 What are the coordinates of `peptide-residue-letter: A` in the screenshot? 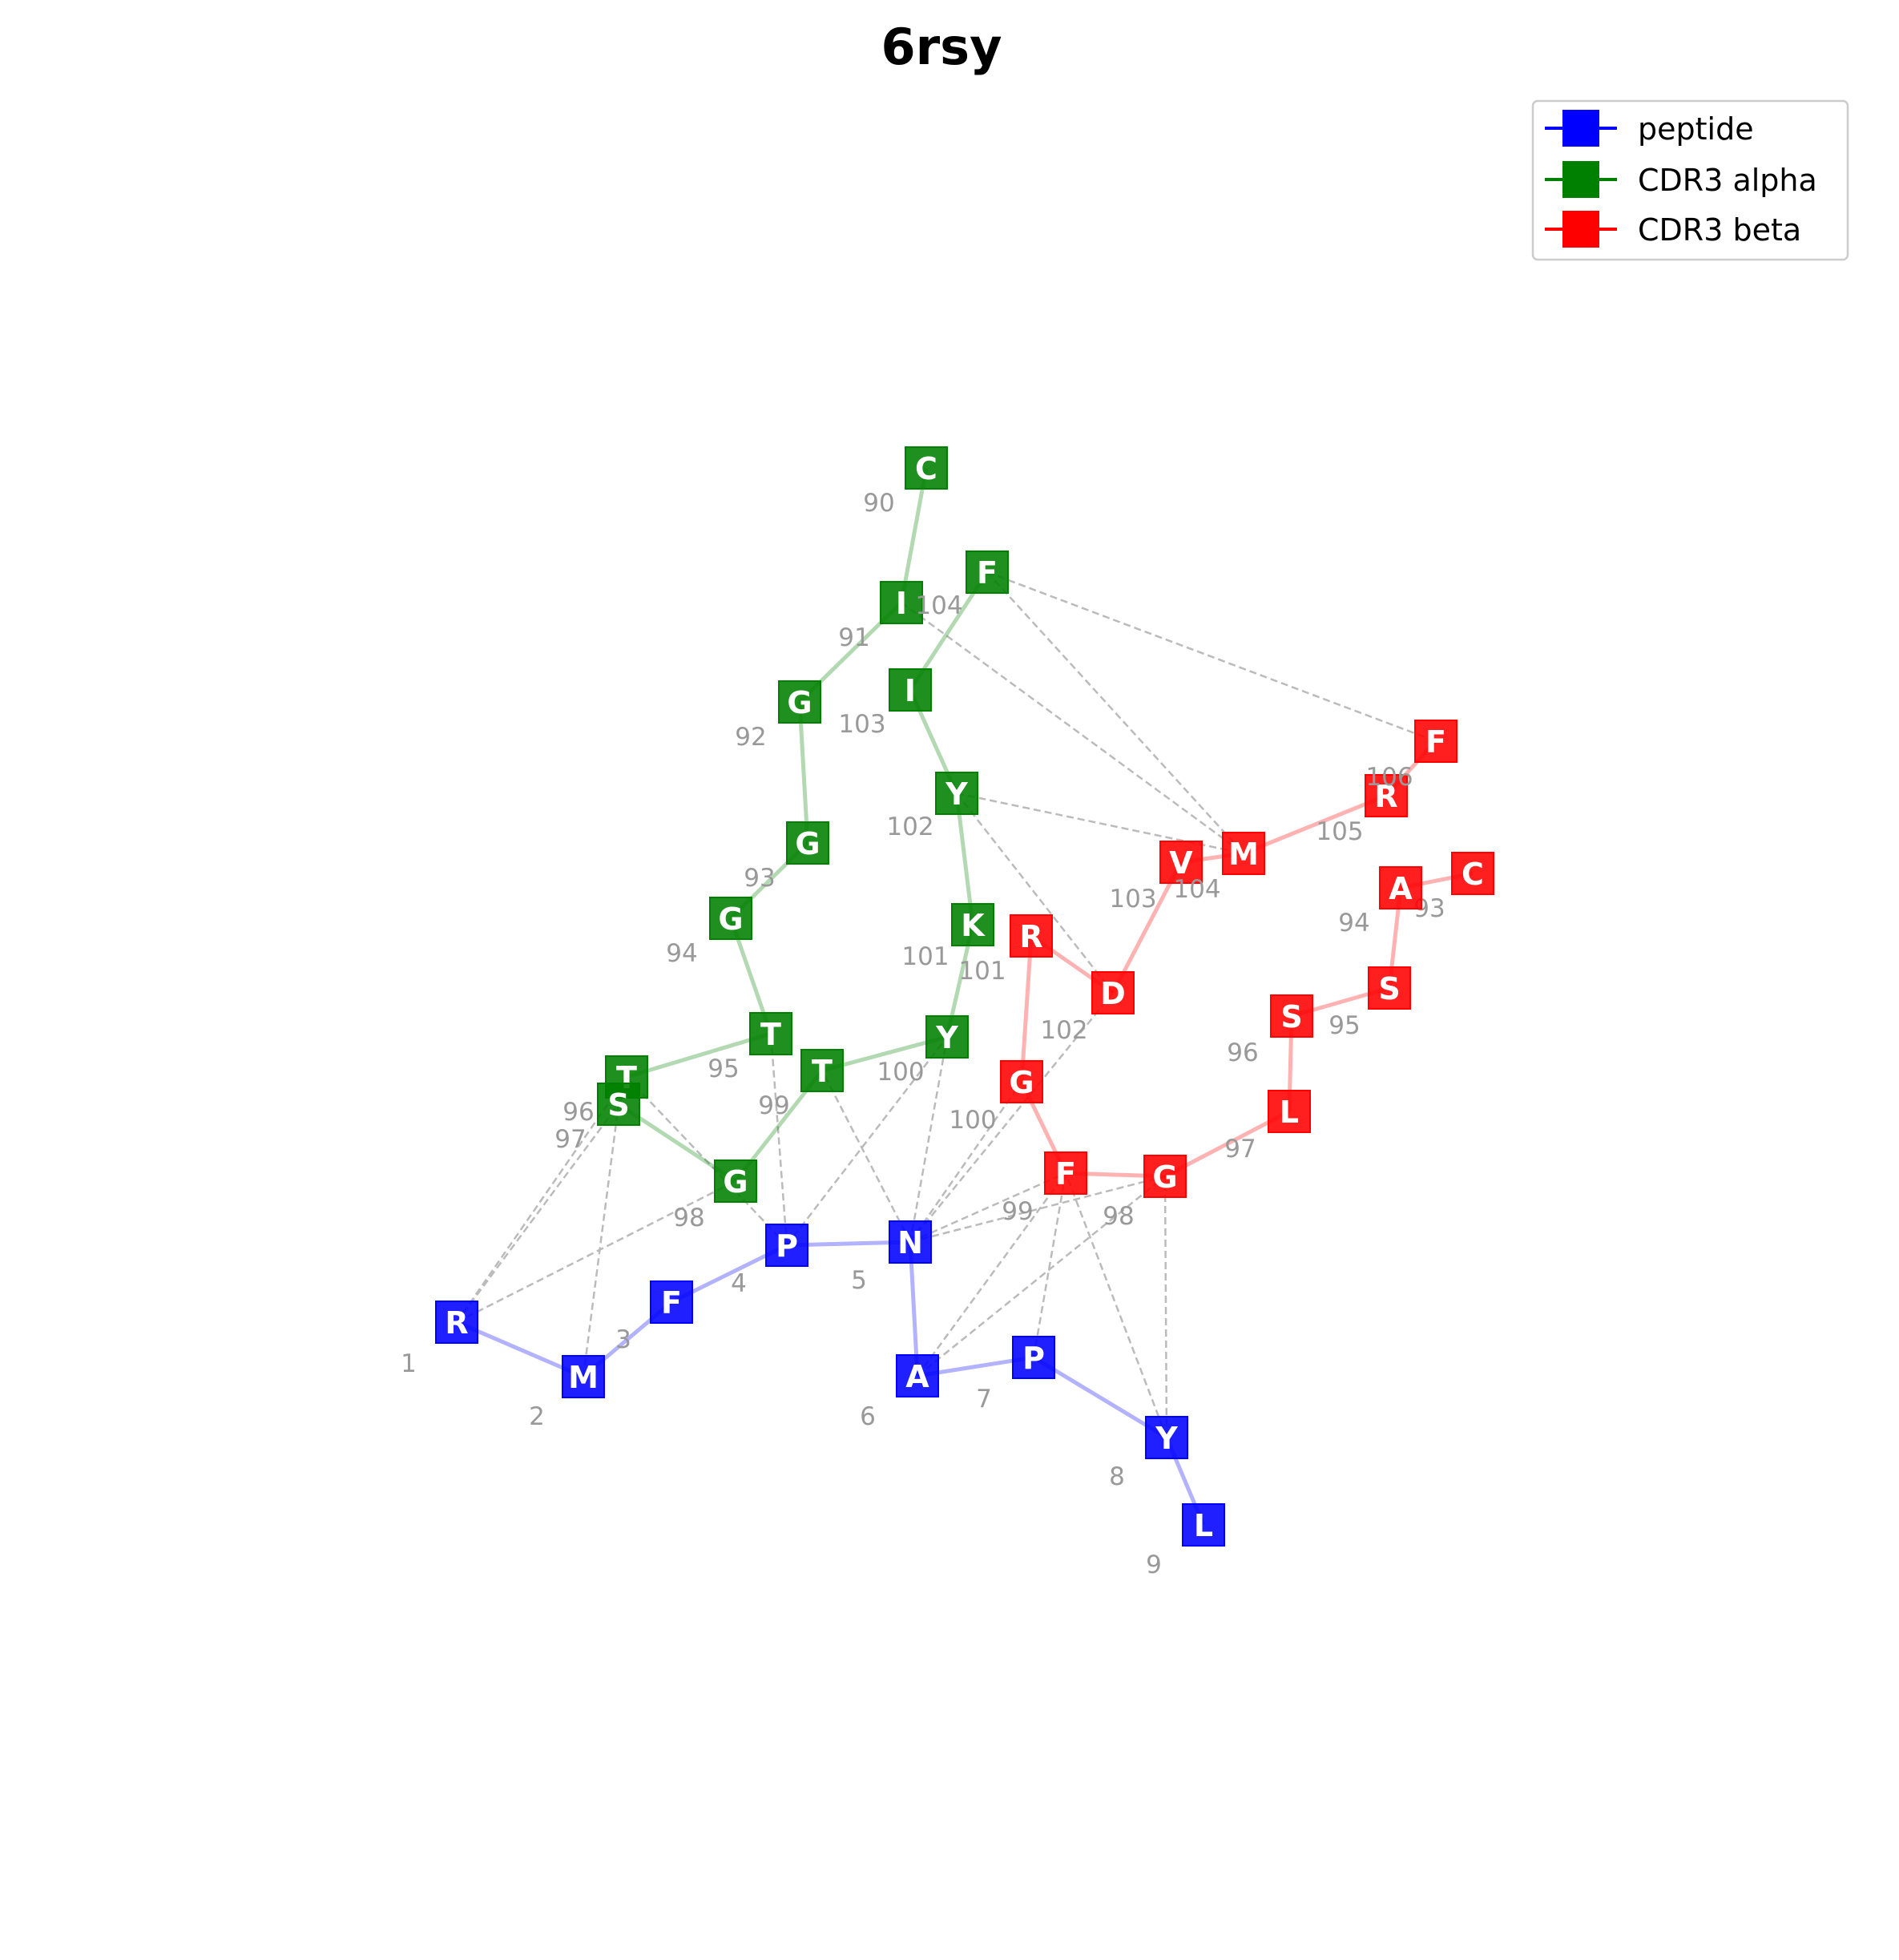 It's located at (917, 1376).